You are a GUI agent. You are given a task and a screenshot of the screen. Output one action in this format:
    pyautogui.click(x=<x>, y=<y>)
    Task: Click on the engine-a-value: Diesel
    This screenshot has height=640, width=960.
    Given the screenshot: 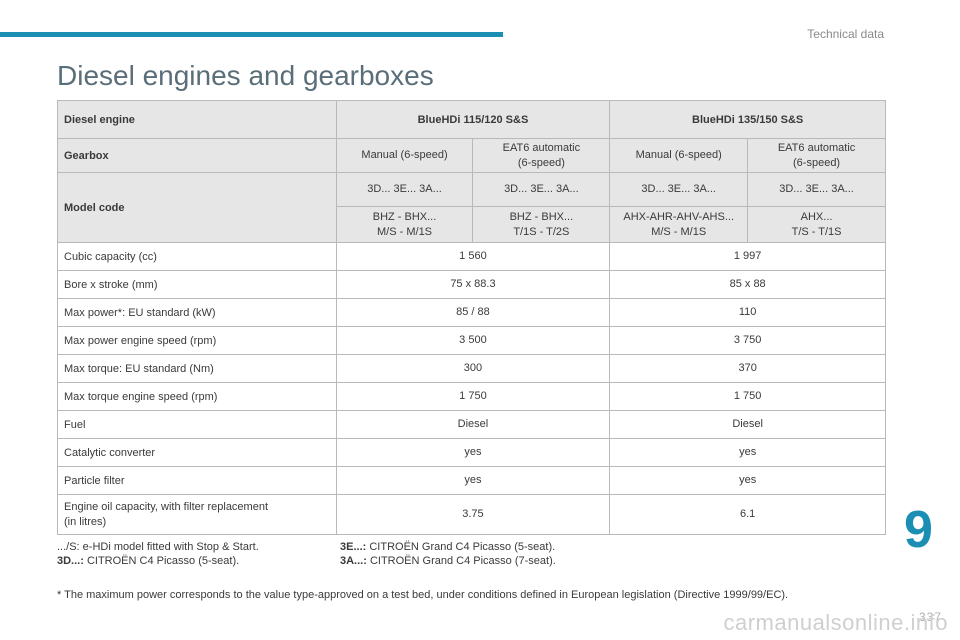 What is the action you would take?
    pyautogui.click(x=473, y=424)
    